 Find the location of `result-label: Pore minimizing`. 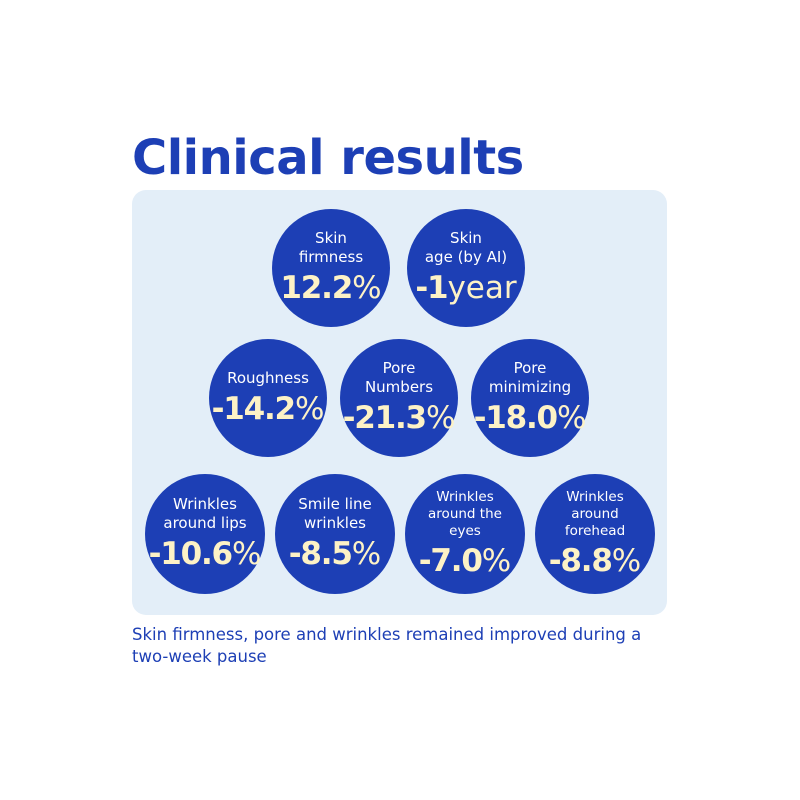

result-label: Pore minimizing is located at coordinates (530, 377).